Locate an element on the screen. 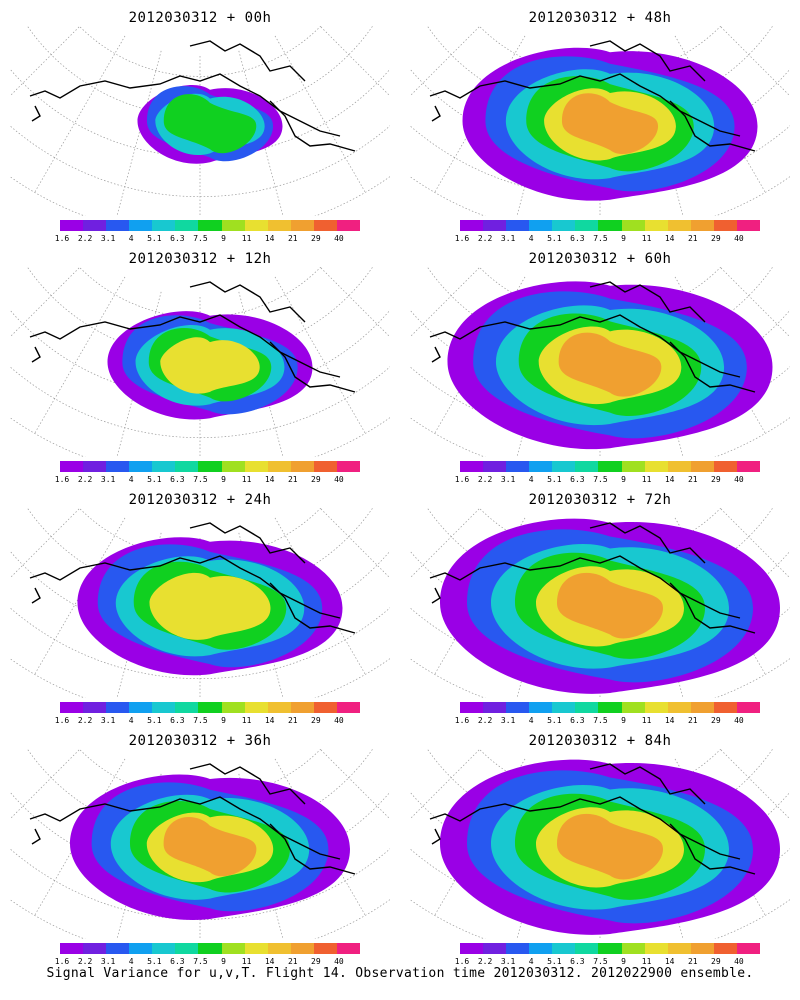 The image size is (800, 1000). colorbar is located at coordinates (210, 466).